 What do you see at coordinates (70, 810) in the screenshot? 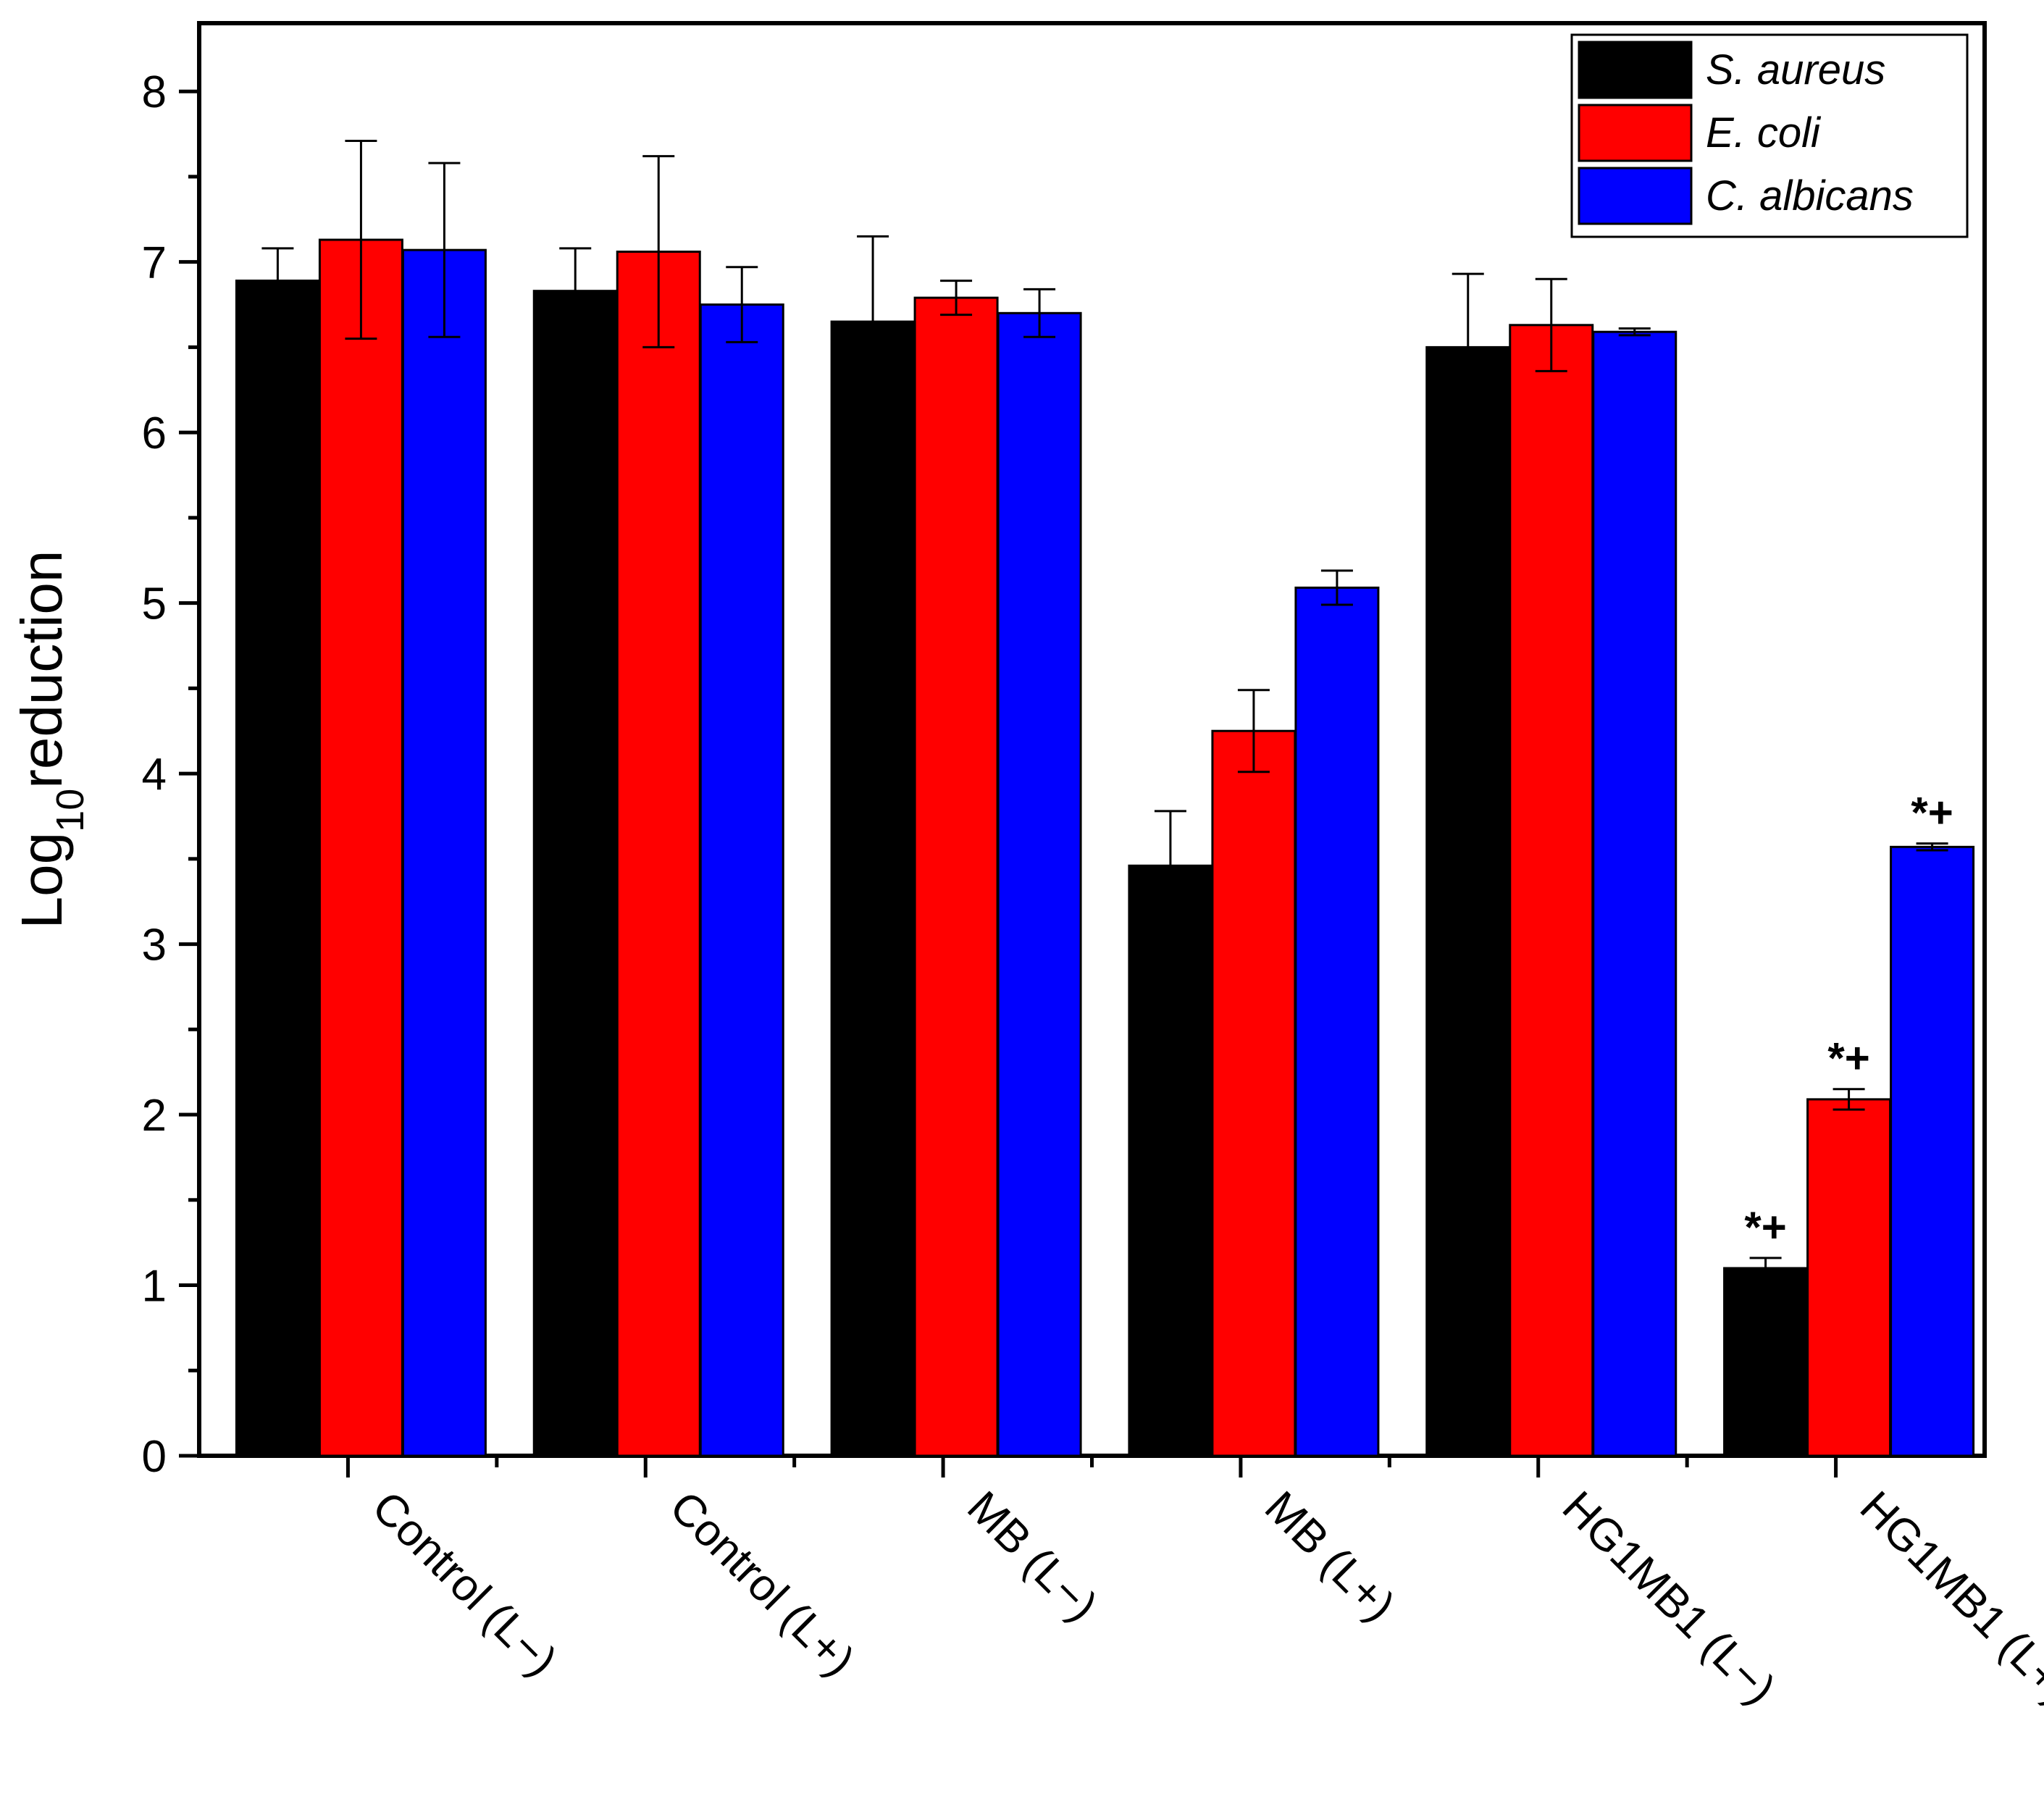
I see `y-axis-title-subscript: 10` at bounding box center [70, 810].